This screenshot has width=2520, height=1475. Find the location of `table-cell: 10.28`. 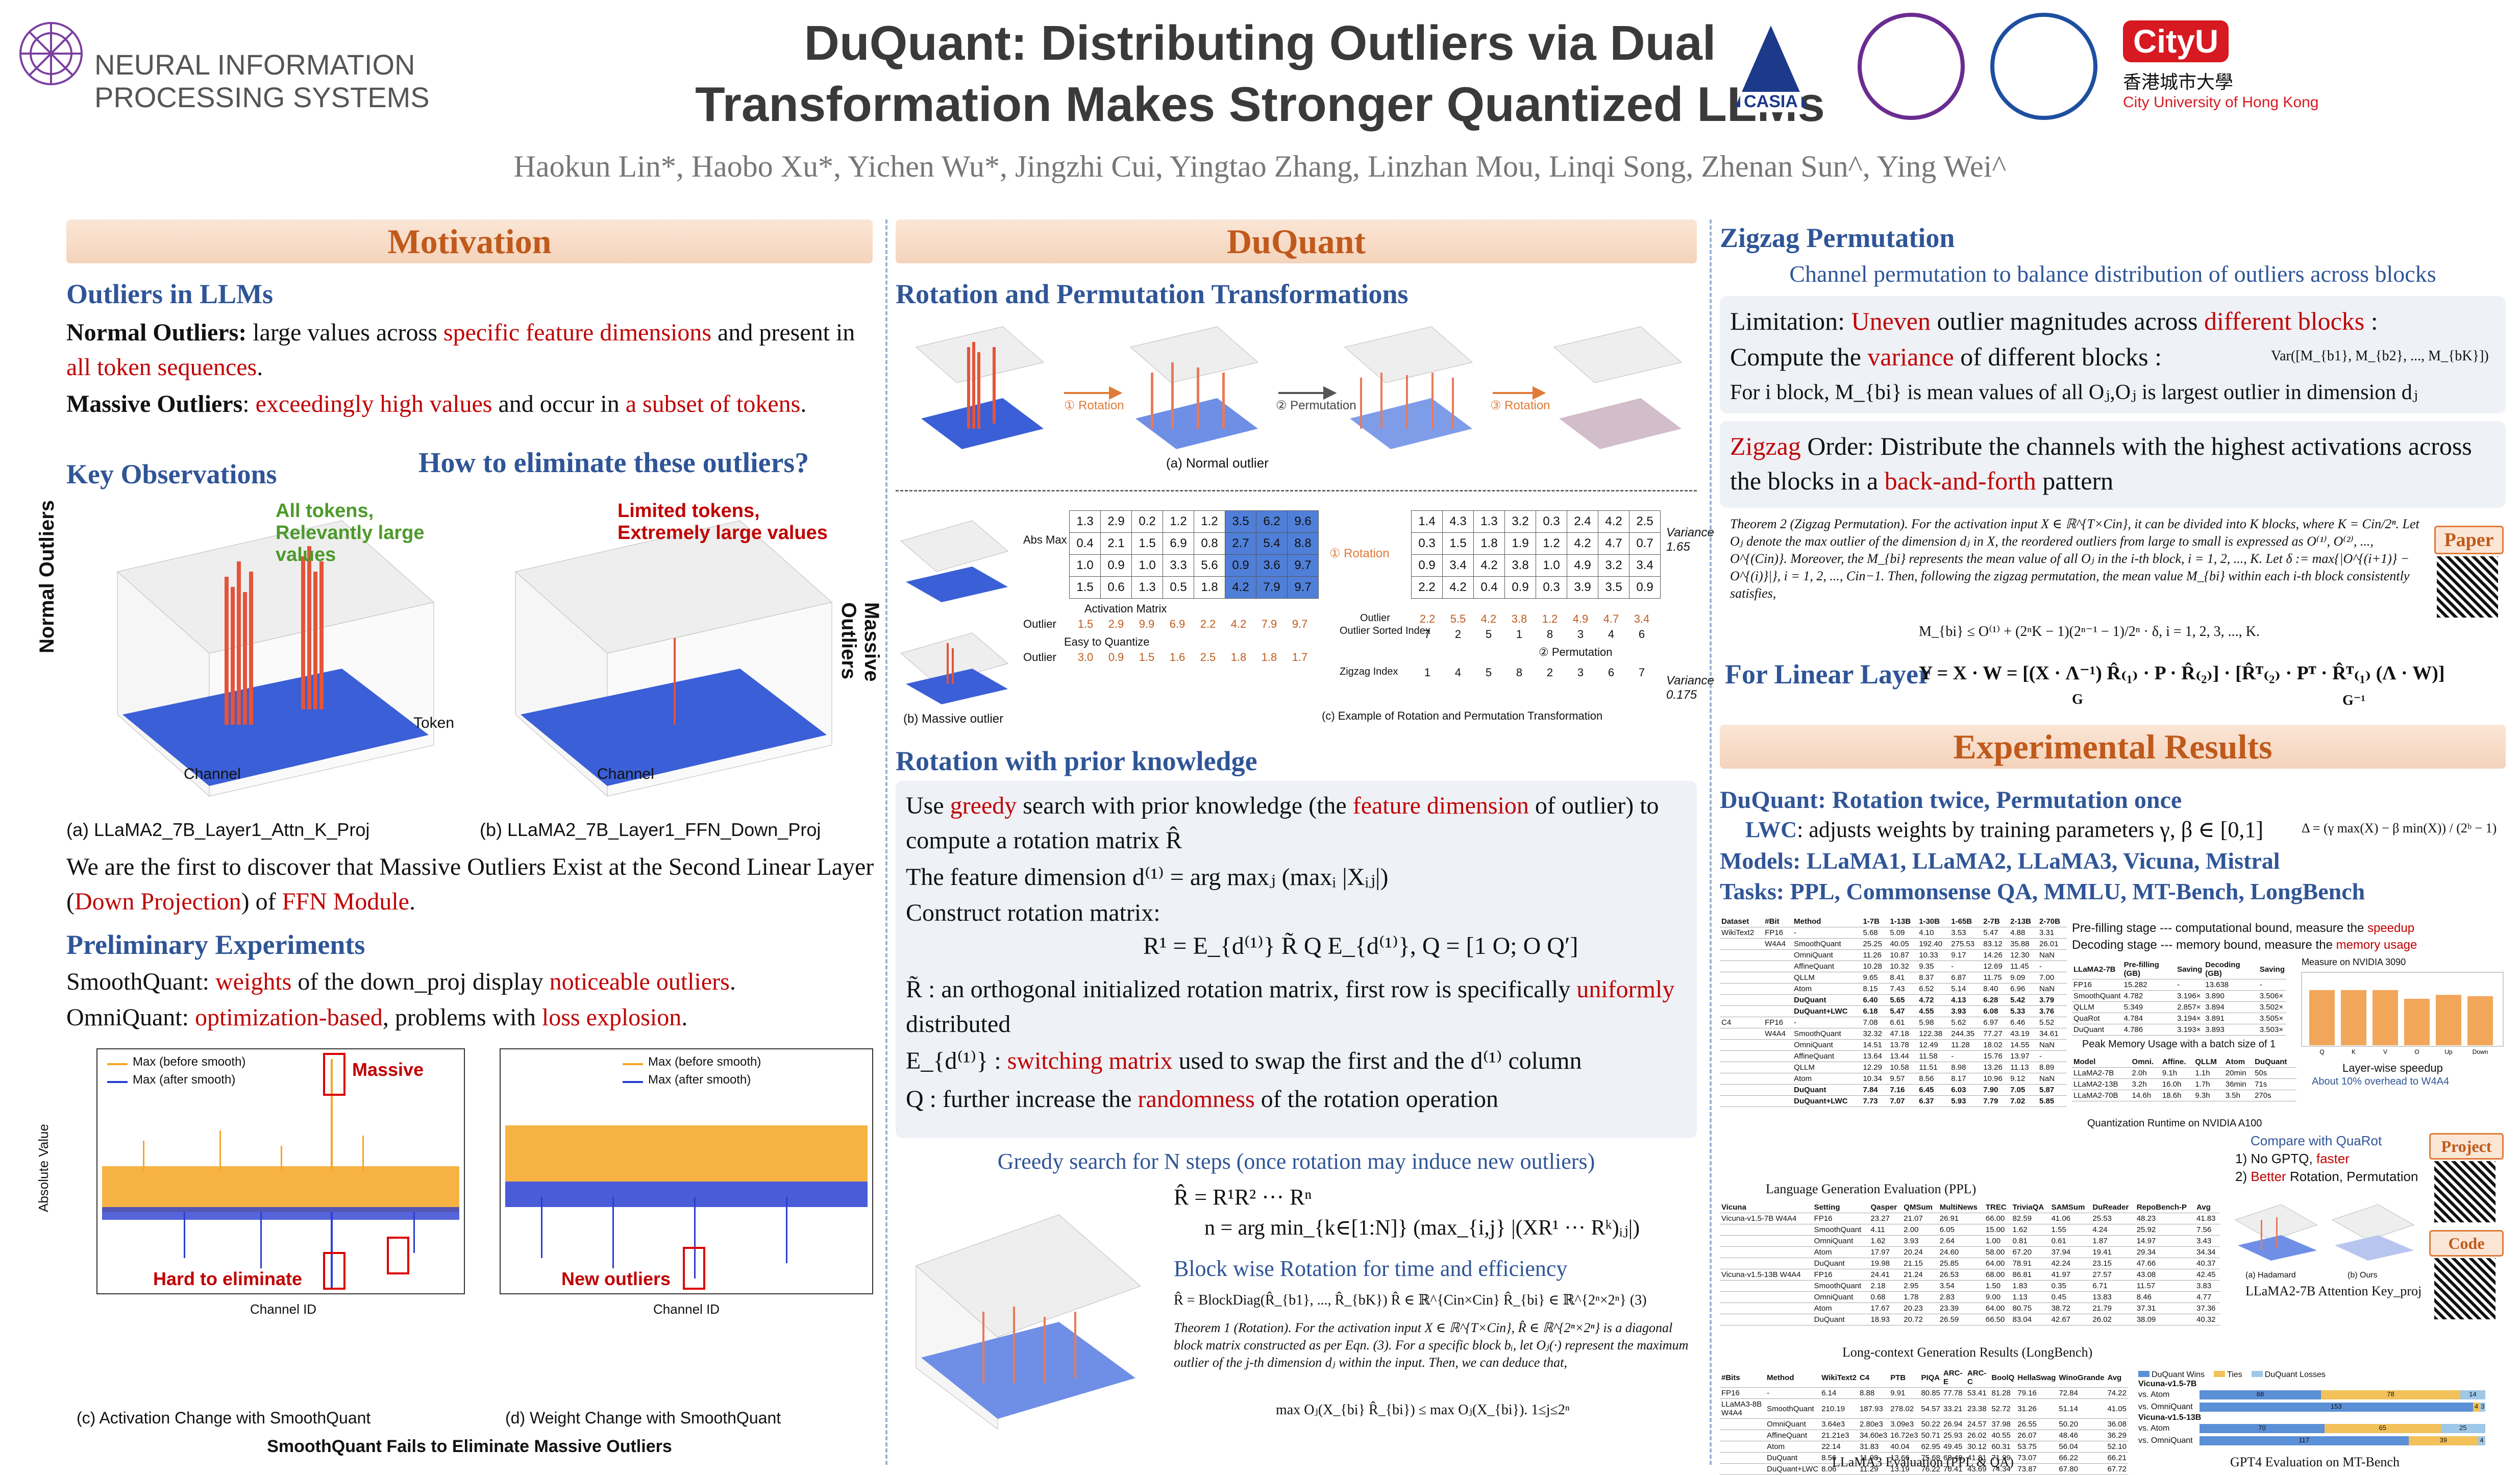

table-cell: 10.28 is located at coordinates (1875, 967).